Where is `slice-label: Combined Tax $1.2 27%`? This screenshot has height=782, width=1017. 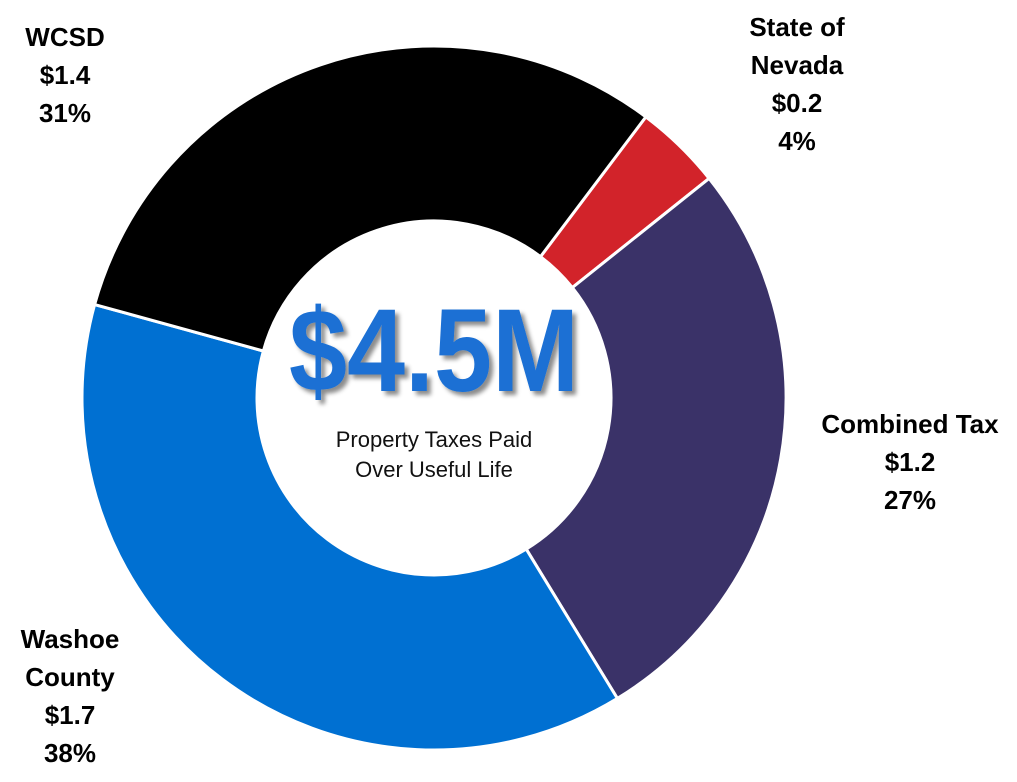 slice-label: Combined Tax $1.2 27% is located at coordinates (906, 462).